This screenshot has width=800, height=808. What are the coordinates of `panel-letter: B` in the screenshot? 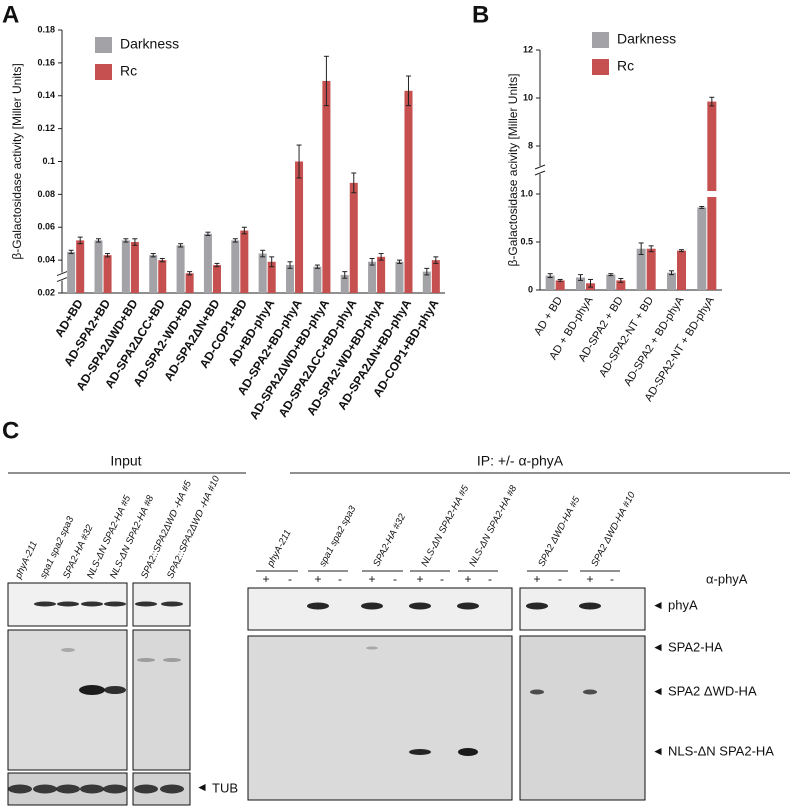 It's located at (480, 14).